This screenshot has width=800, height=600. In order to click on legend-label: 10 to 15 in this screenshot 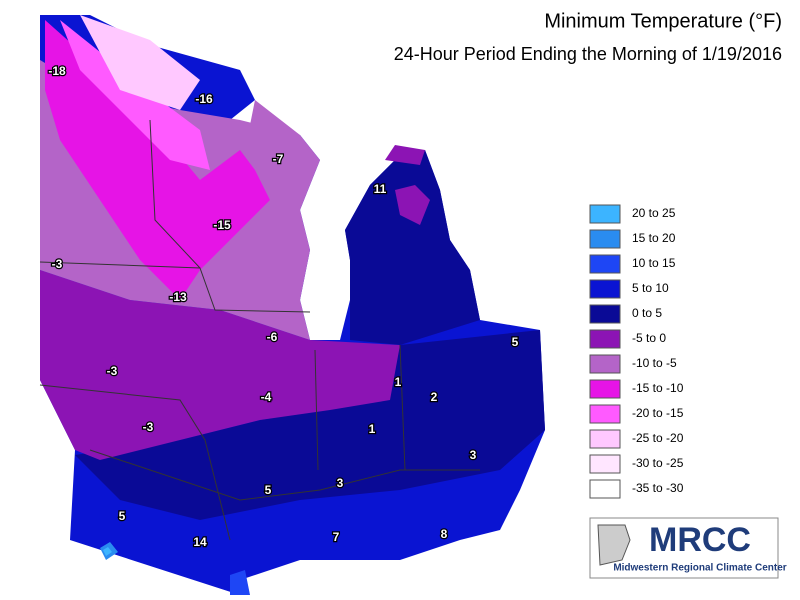, I will do `click(654, 263)`.